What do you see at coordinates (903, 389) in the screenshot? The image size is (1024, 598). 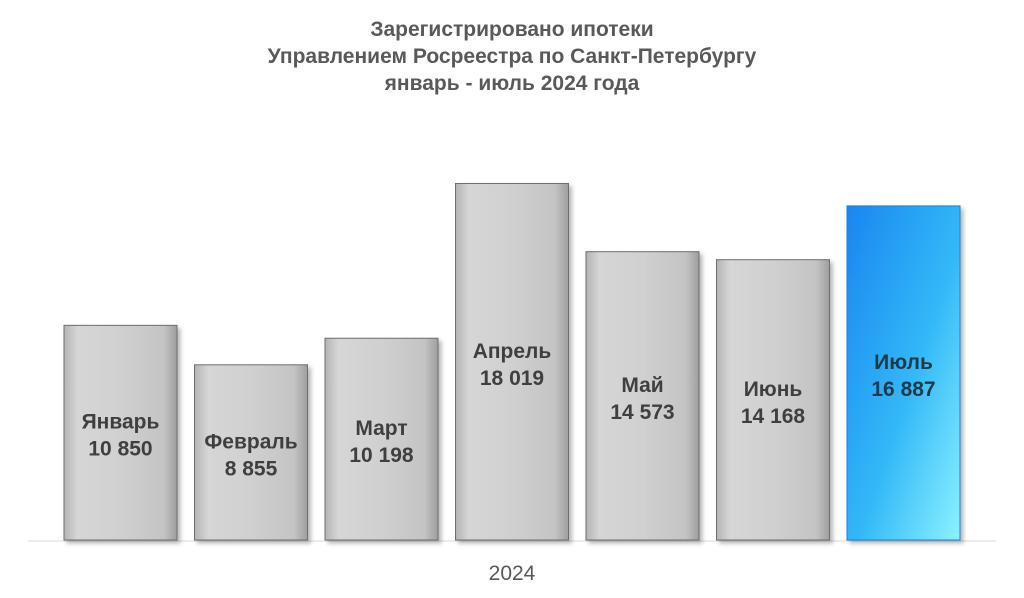 I see `bar-value-label: 16 887` at bounding box center [903, 389].